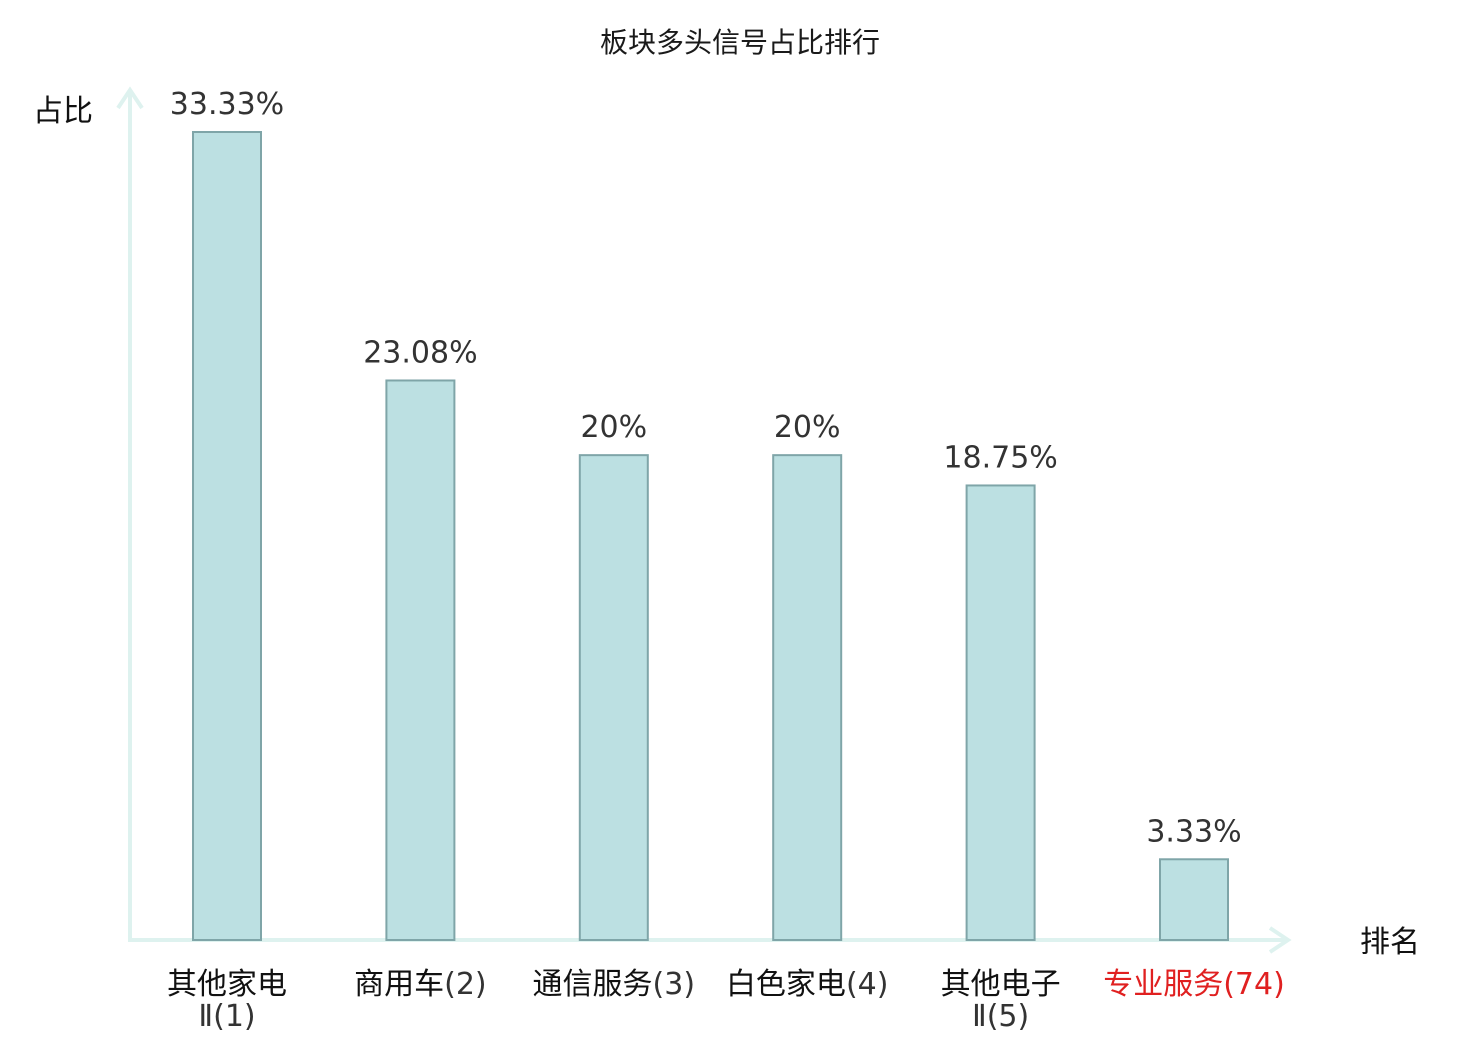 The height and width of the screenshot is (1040, 1480). I want to click on category-label: 专业服务(74), so click(1194, 984).